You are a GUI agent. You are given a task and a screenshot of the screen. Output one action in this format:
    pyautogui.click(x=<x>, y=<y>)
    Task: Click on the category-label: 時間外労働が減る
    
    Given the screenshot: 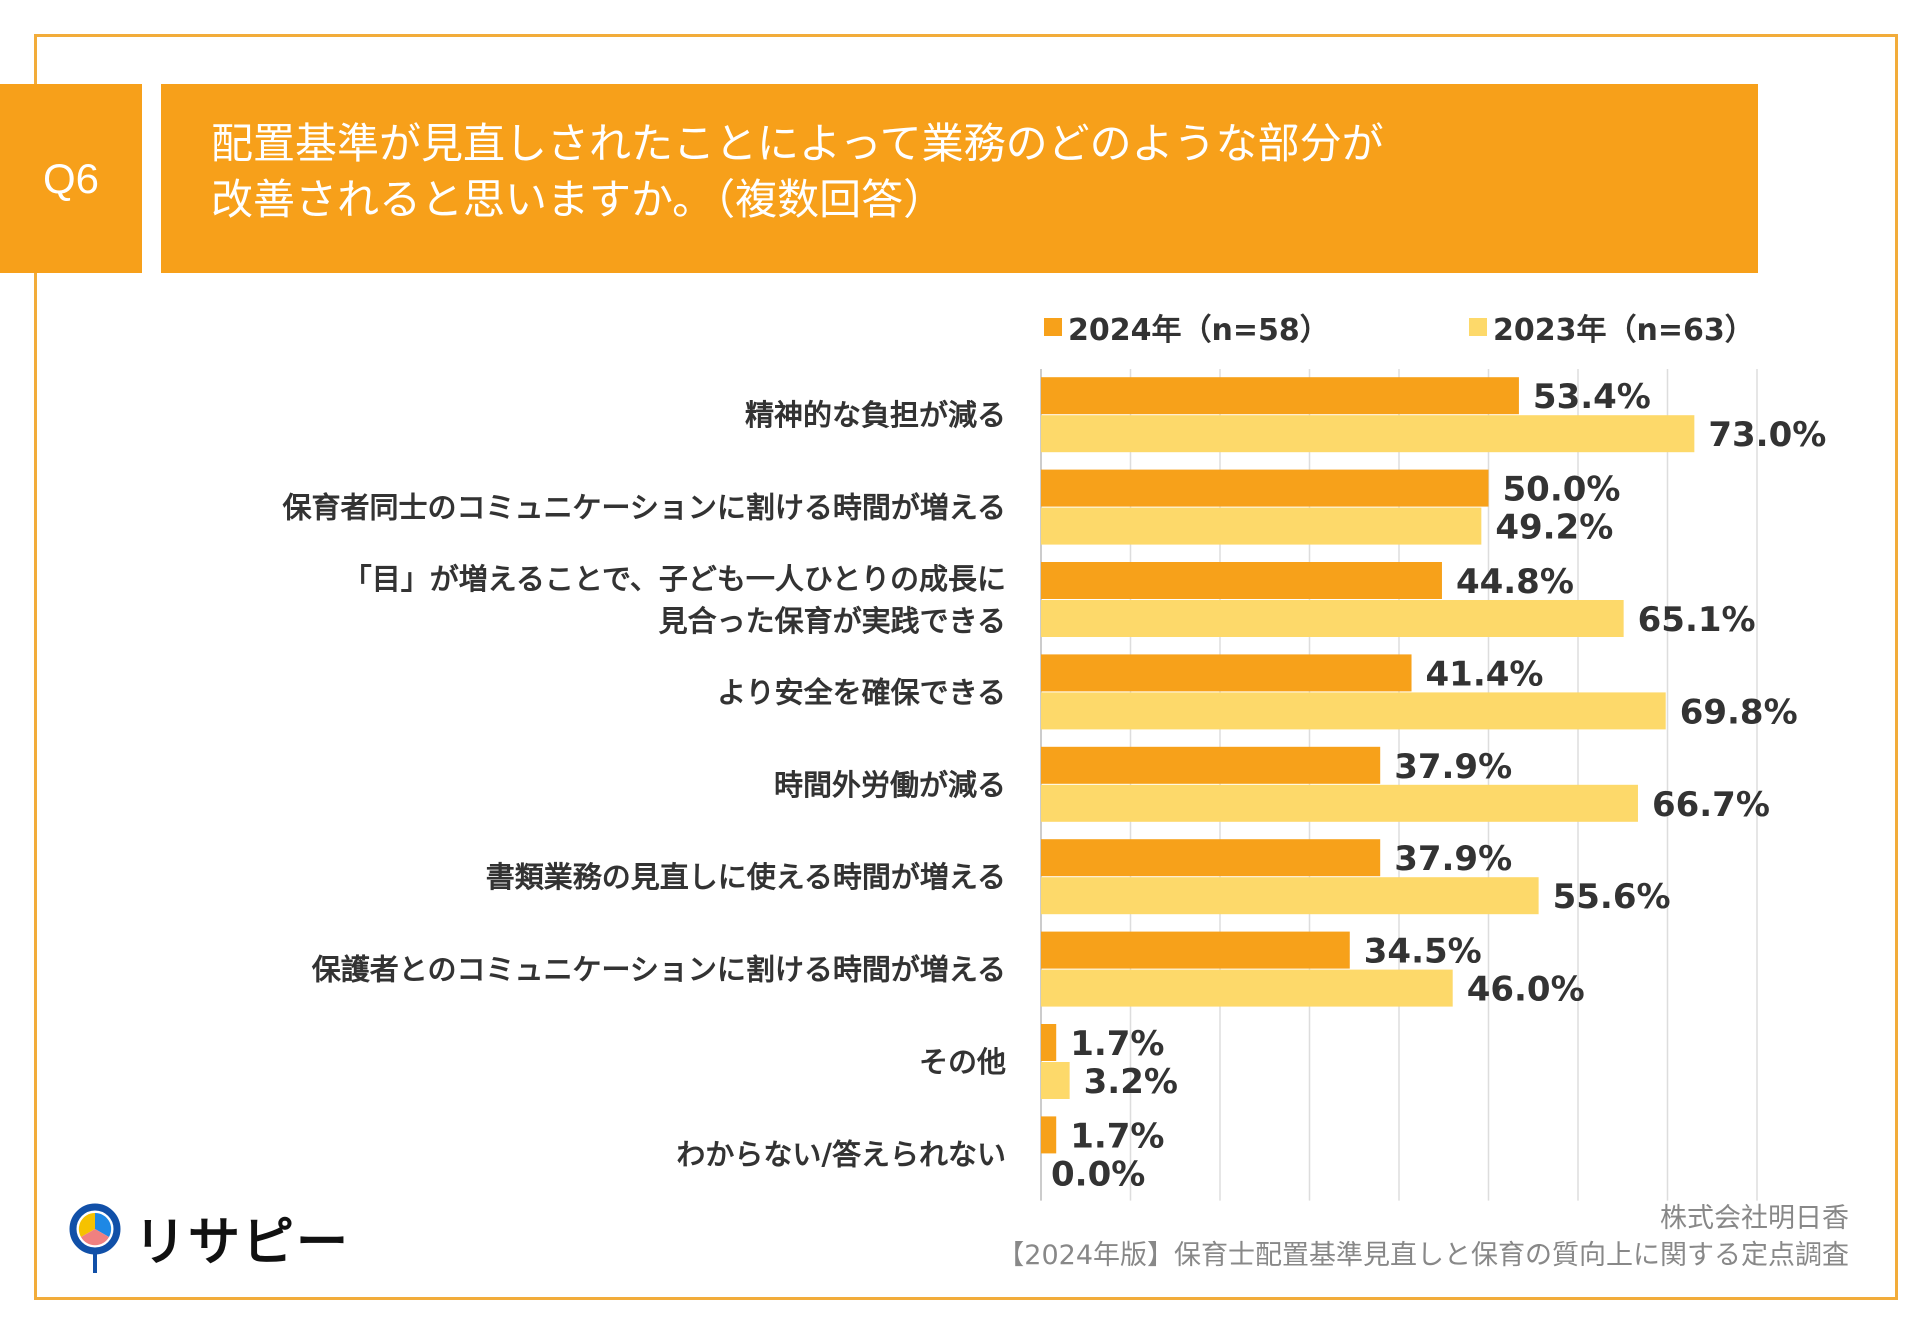 What is the action you would take?
    pyautogui.click(x=890, y=785)
    